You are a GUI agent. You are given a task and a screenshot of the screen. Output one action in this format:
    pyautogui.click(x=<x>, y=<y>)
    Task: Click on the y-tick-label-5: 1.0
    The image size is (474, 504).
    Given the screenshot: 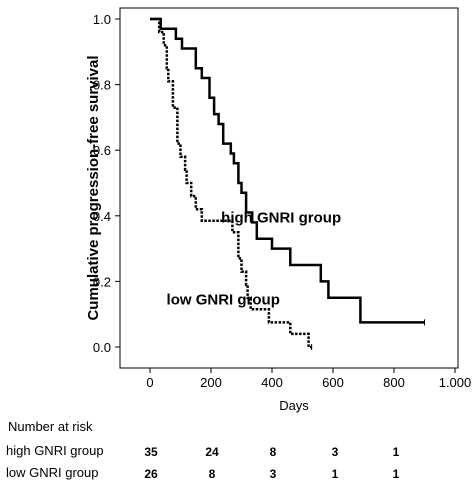 What is the action you would take?
    pyautogui.click(x=102, y=19)
    